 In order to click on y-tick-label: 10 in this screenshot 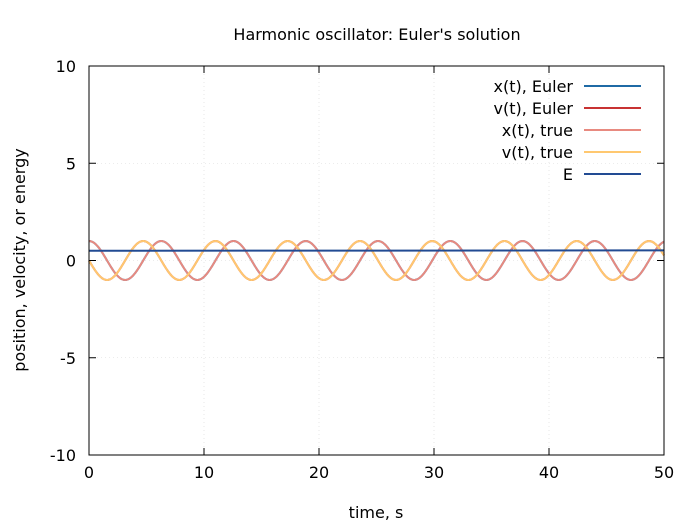, I will do `click(66, 66)`.